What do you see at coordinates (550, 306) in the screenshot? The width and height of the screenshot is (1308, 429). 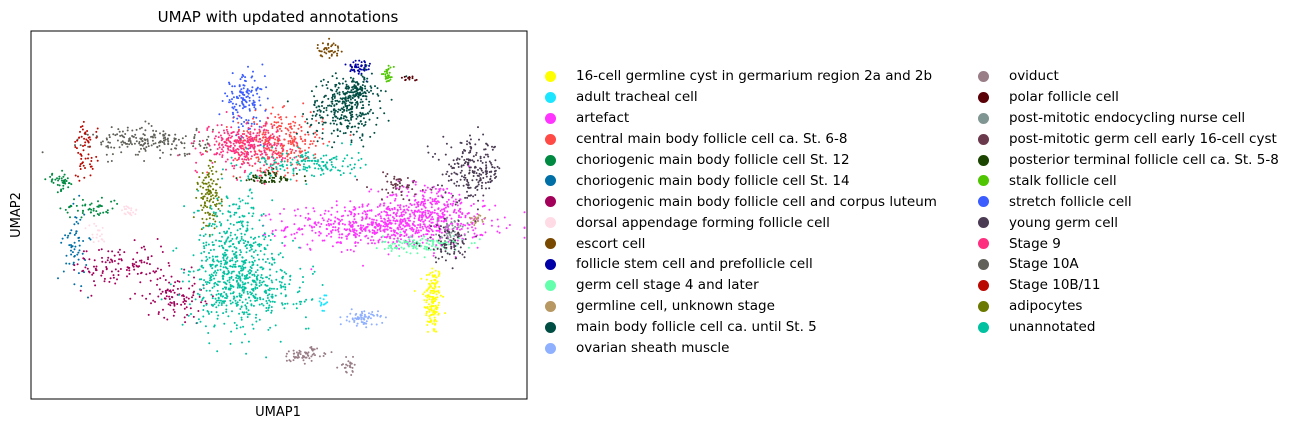 I see `legend-marker` at bounding box center [550, 306].